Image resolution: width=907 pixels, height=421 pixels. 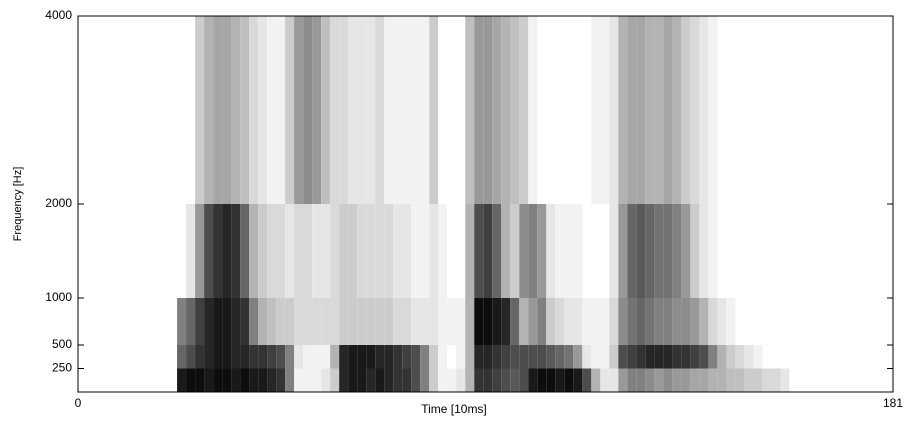 I want to click on y-tick-label: 4000, so click(x=58, y=15).